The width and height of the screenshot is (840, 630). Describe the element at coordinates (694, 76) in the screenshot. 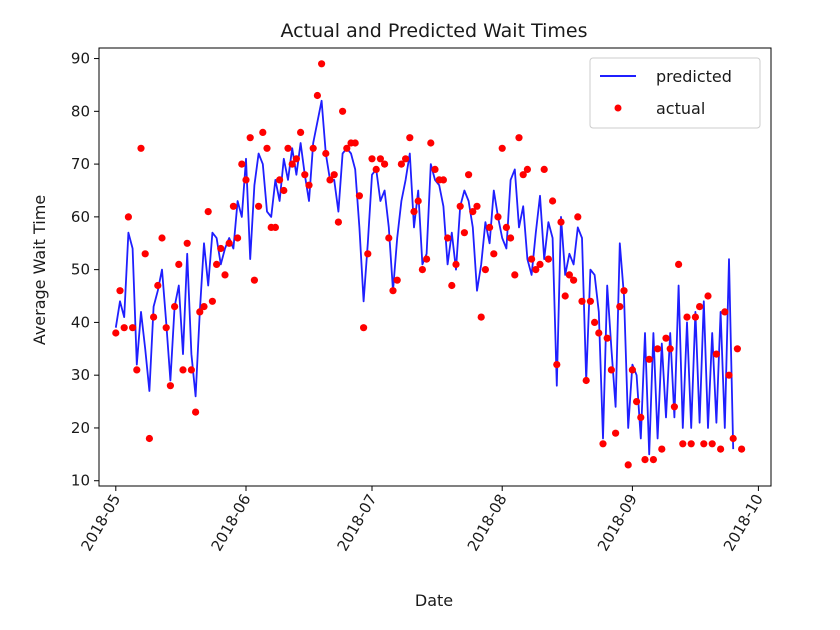

I see `legend-predicted-label: predicted` at that location.